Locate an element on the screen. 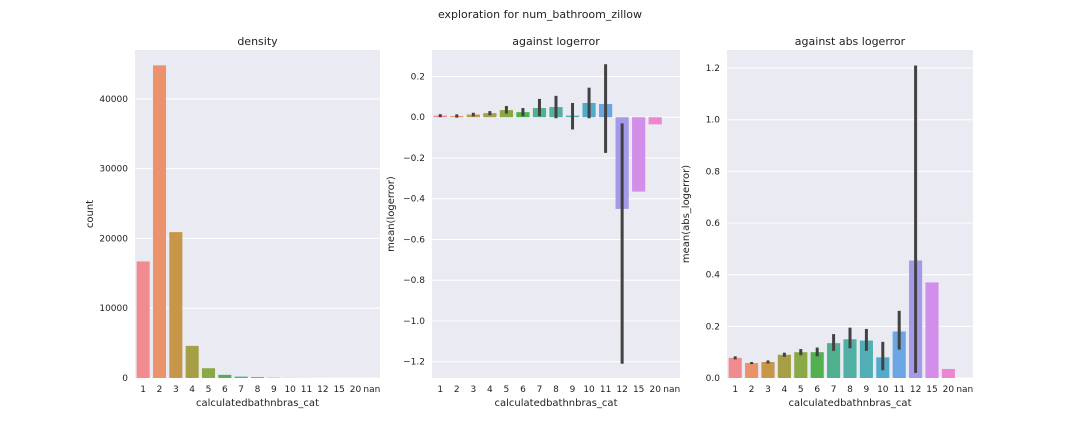 Image resolution: width=1080 pixels, height=432 pixels. y-tick-label: 1.2 is located at coordinates (713, 69).